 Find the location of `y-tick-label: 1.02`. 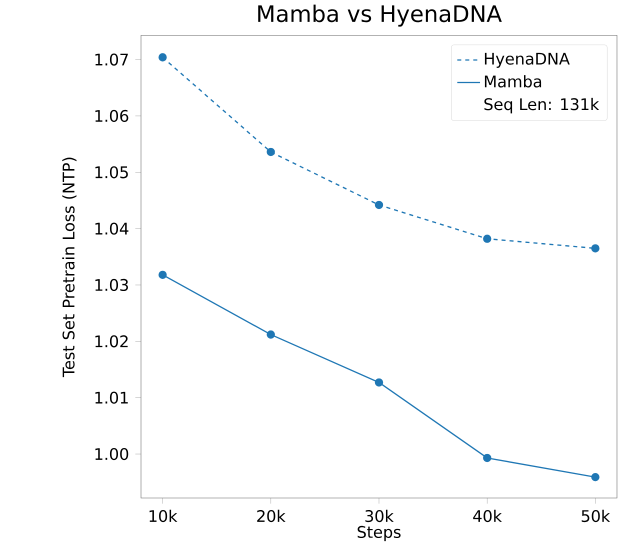

y-tick-label: 1.02 is located at coordinates (111, 341).